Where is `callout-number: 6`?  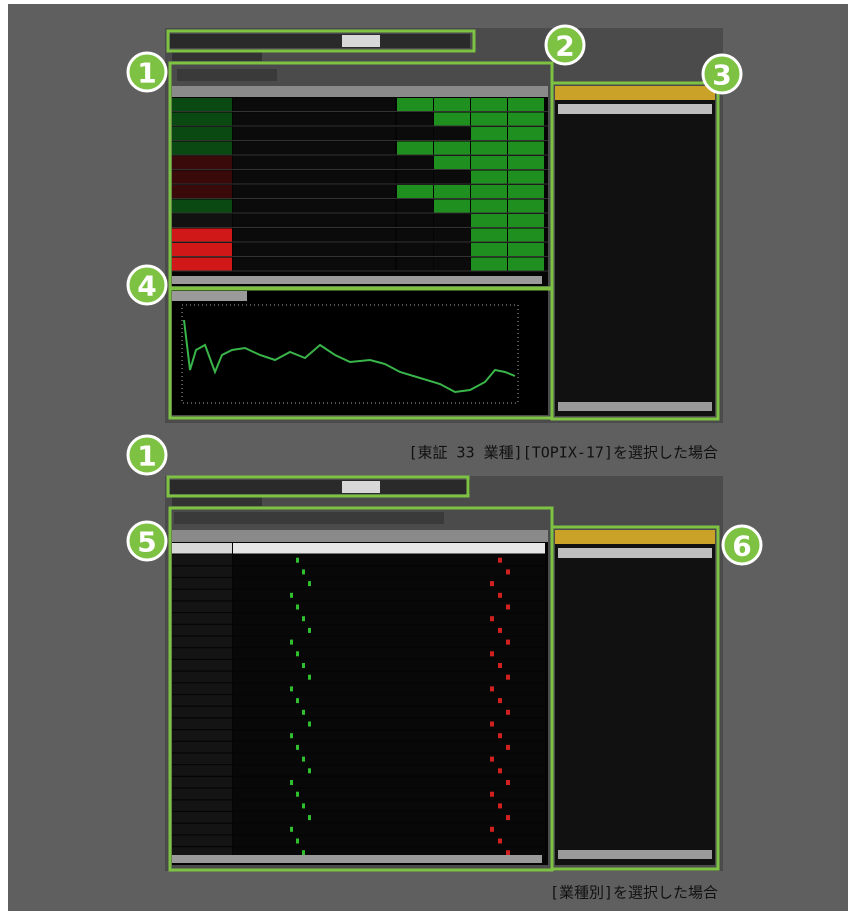
callout-number: 6 is located at coordinates (741, 546).